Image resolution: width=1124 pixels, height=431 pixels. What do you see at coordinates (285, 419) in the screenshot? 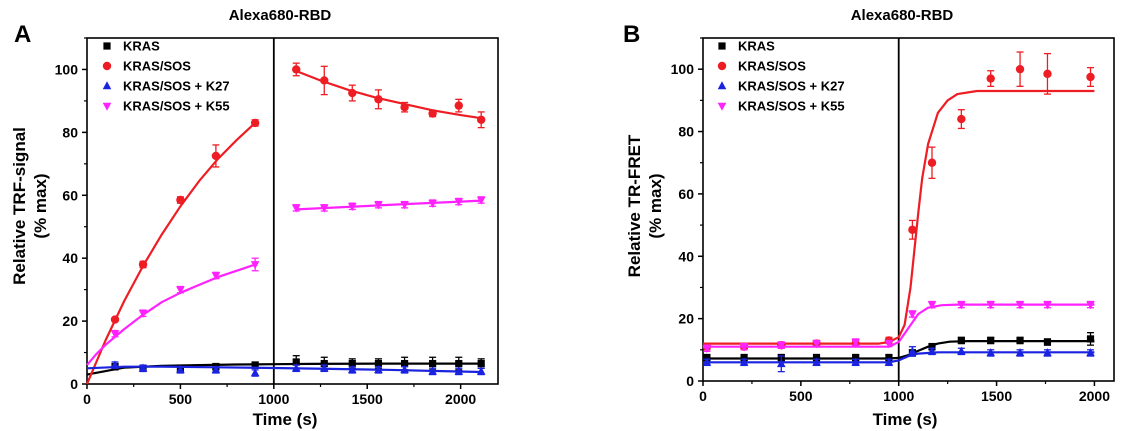
I see `panel-a-xlabel: Time (s)` at bounding box center [285, 419].